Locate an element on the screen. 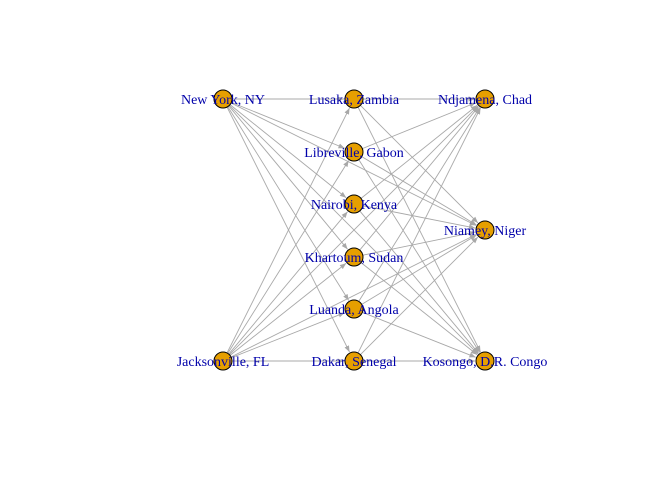  node-circle-libreville is located at coordinates (354, 152).